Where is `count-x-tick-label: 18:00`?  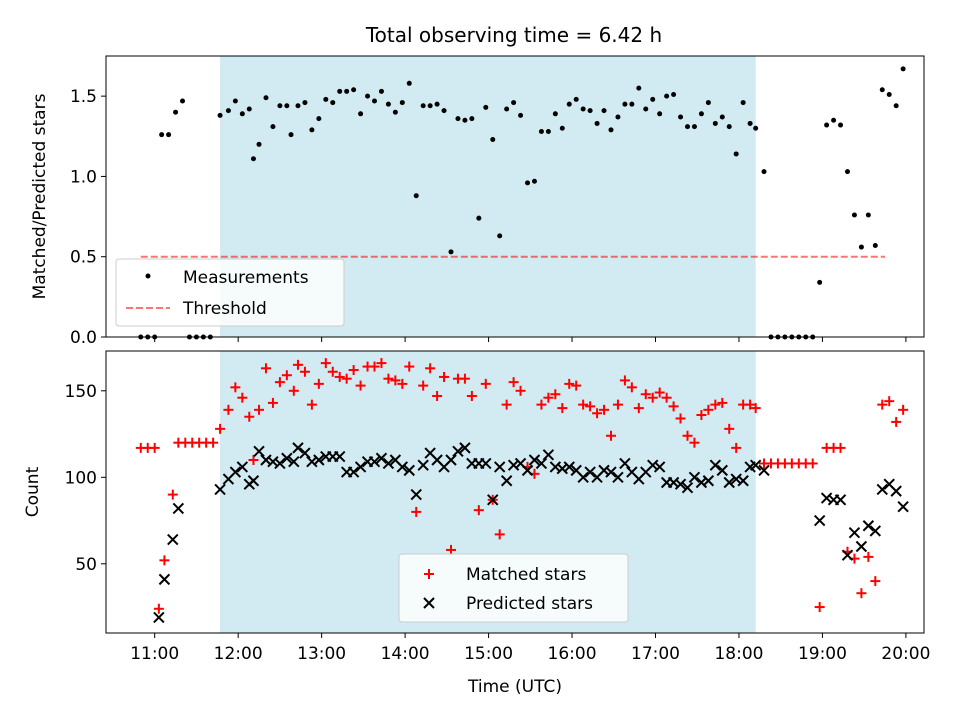 count-x-tick-label: 18:00 is located at coordinates (738, 654).